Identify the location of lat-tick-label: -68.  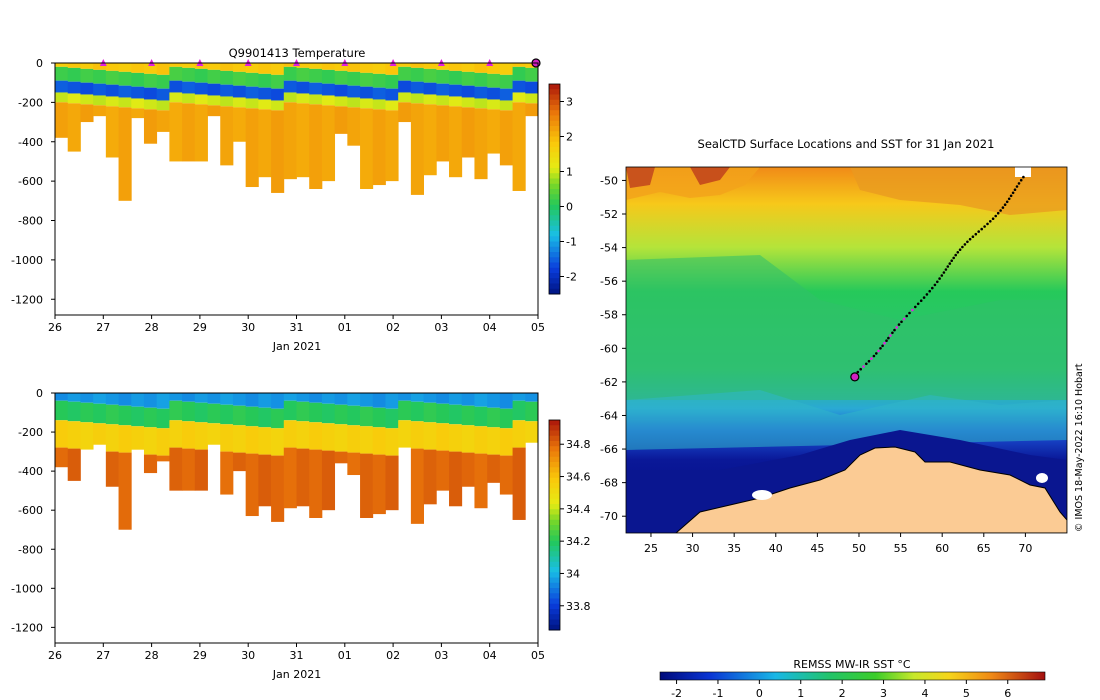
(609, 483).